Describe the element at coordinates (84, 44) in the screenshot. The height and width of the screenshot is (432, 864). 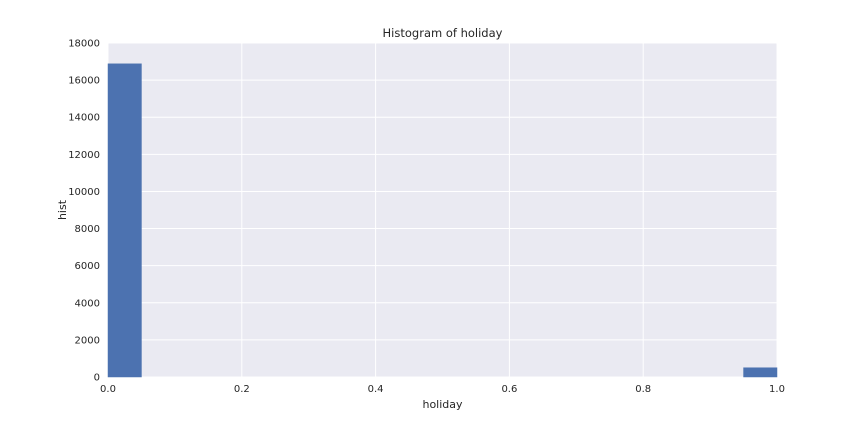
I see `y-tick-label: 18000` at that location.